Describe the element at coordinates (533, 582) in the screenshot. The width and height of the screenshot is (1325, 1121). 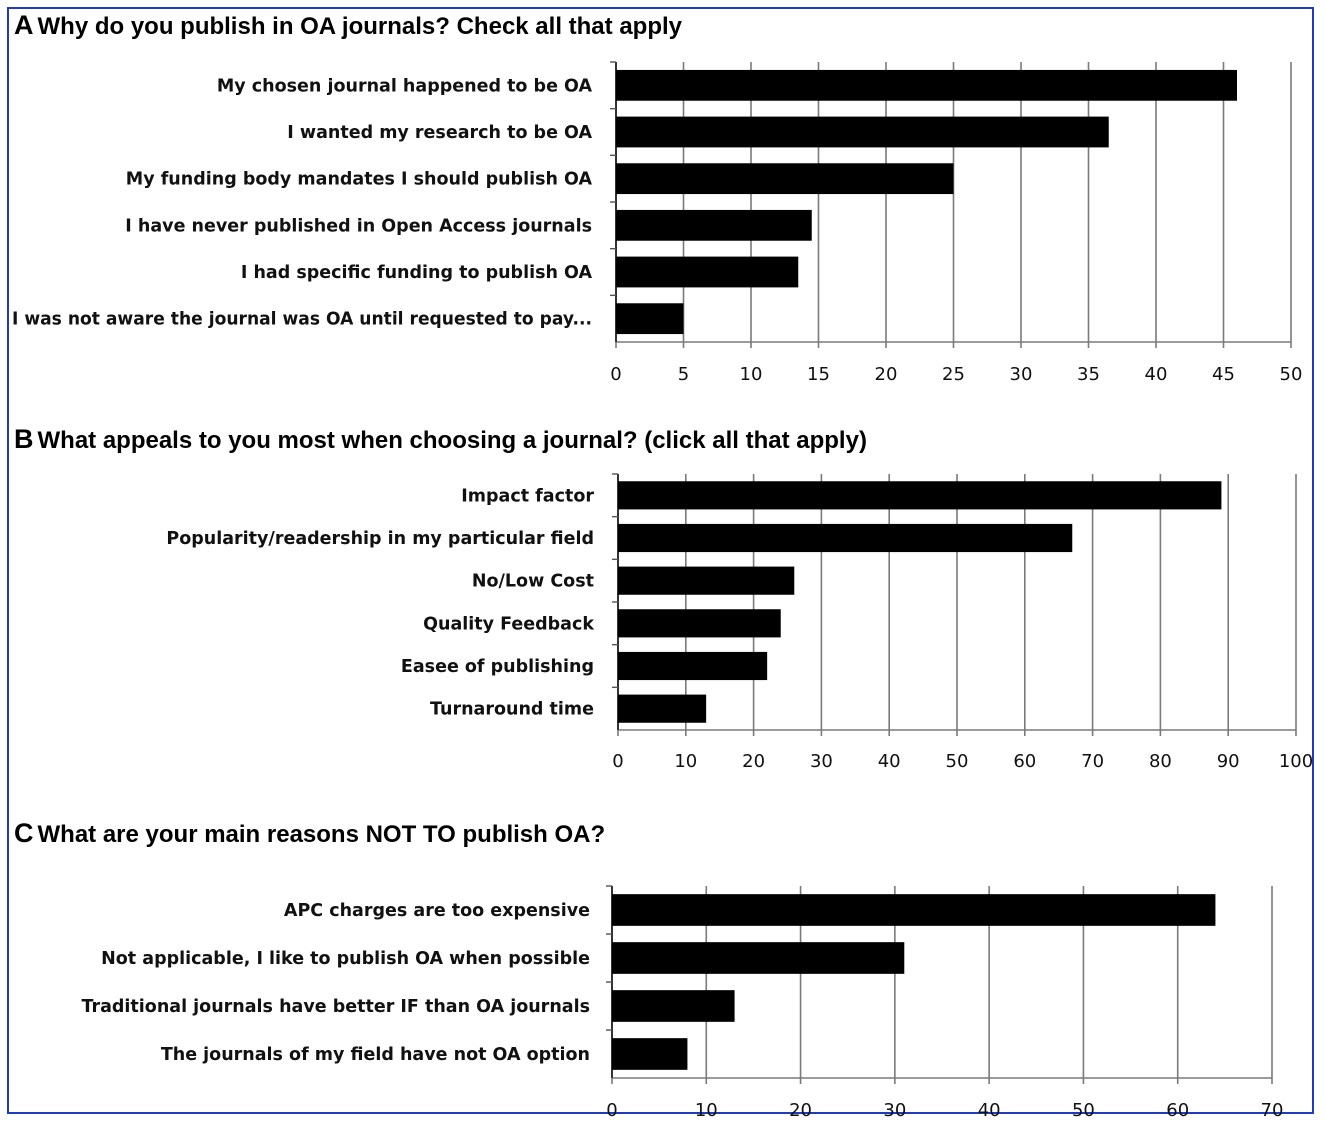
I see `panel-b-category-label-2: No/Low Cost` at that location.